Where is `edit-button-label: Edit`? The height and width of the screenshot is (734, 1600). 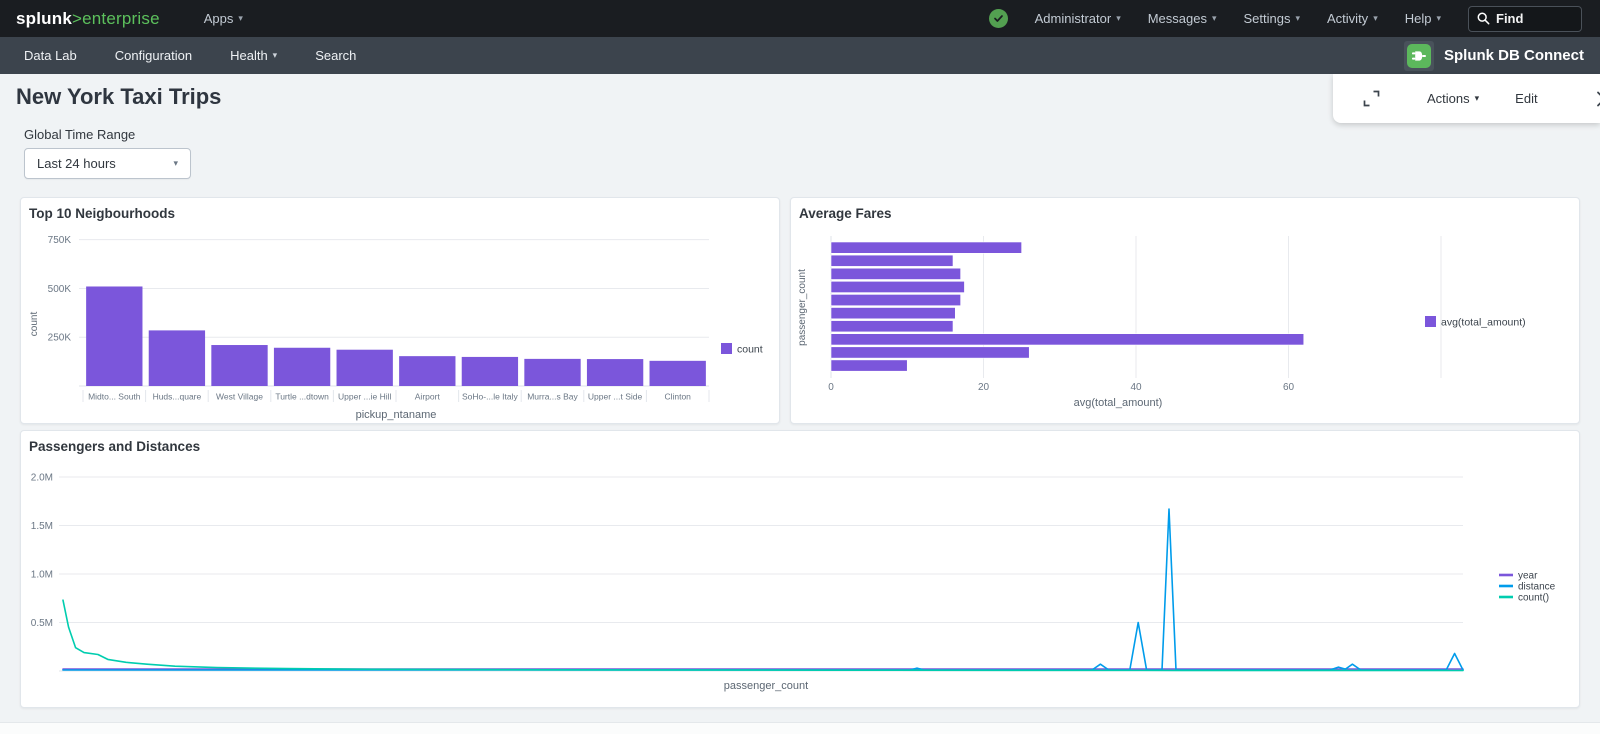 edit-button-label: Edit is located at coordinates (1526, 98).